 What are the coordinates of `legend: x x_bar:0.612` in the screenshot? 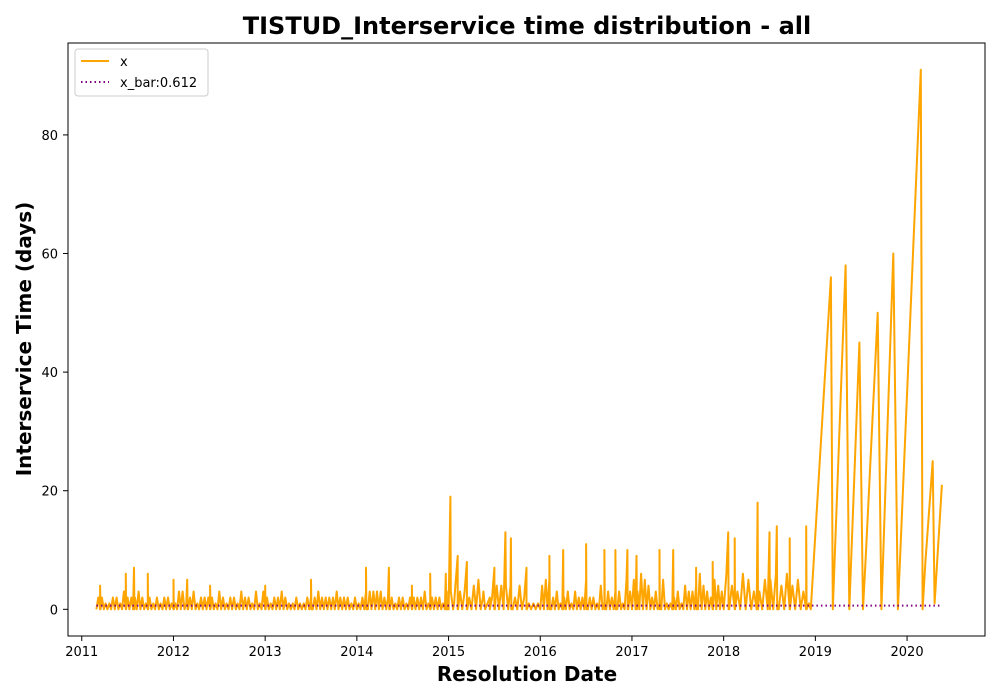 It's located at (141, 72).